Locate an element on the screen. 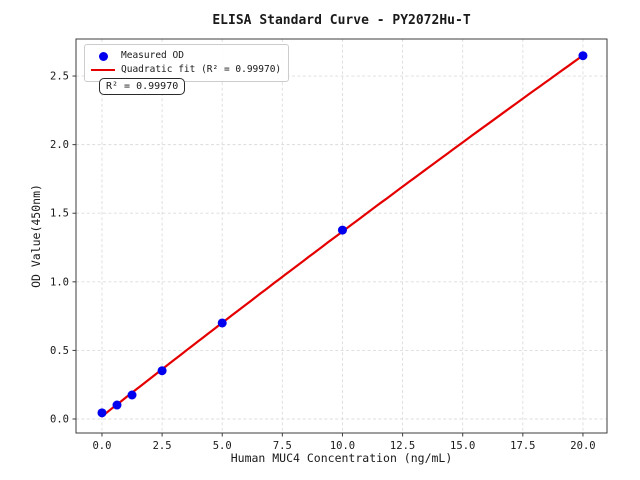  legend-label-quadratic-fit: Quadratic fit (R² = 0.99970) is located at coordinates (201, 69).